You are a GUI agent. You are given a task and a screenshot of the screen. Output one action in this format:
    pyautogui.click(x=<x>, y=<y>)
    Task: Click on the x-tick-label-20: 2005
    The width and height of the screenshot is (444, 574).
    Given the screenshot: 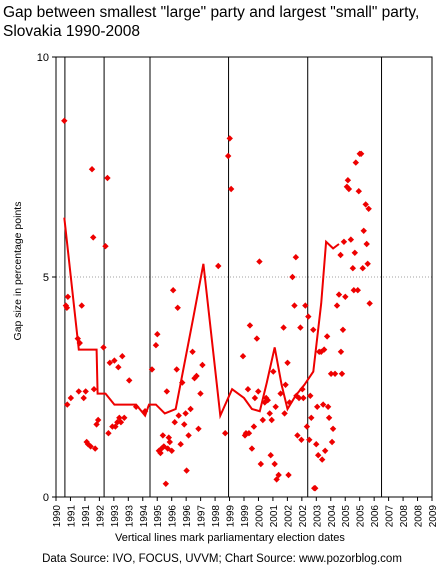 What is the action you would take?
    pyautogui.click(x=346, y=516)
    